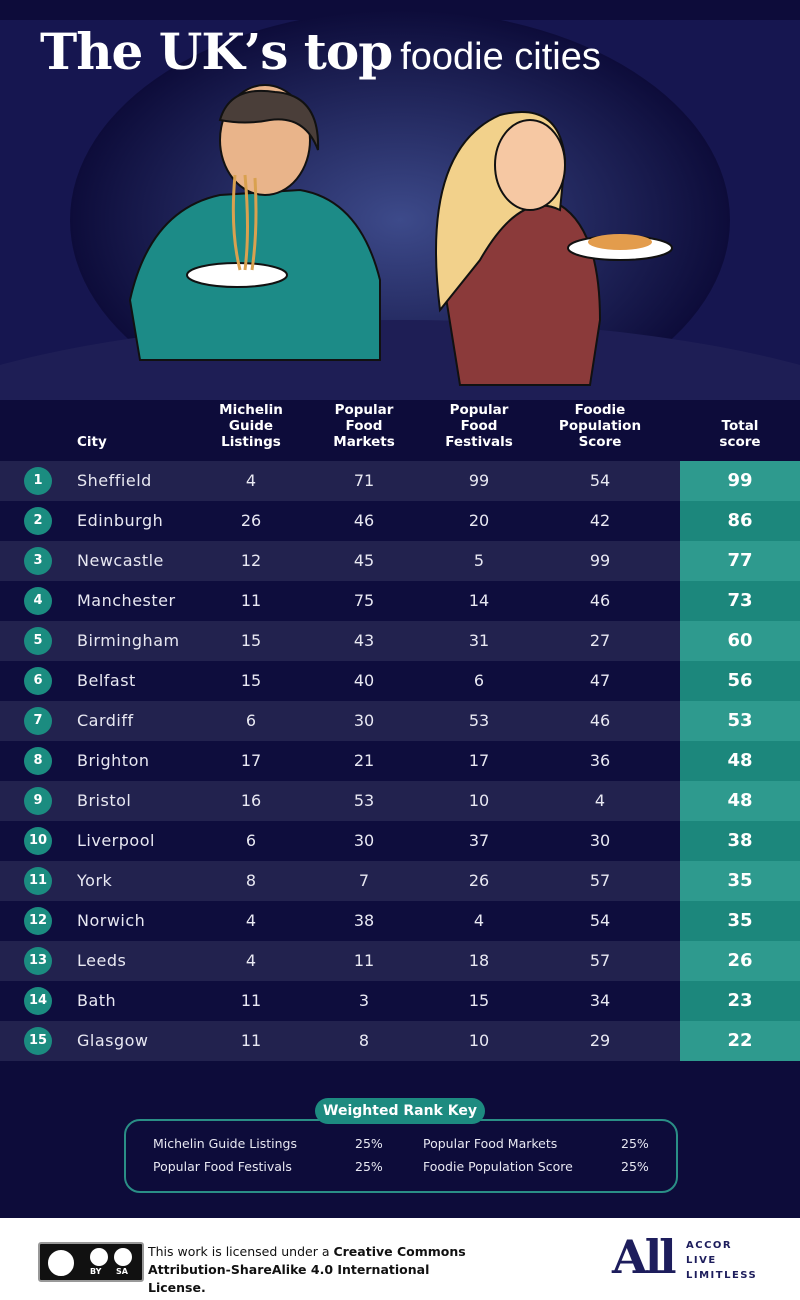  Describe the element at coordinates (740, 680) in the screenshot. I see `total-score: 56` at that location.